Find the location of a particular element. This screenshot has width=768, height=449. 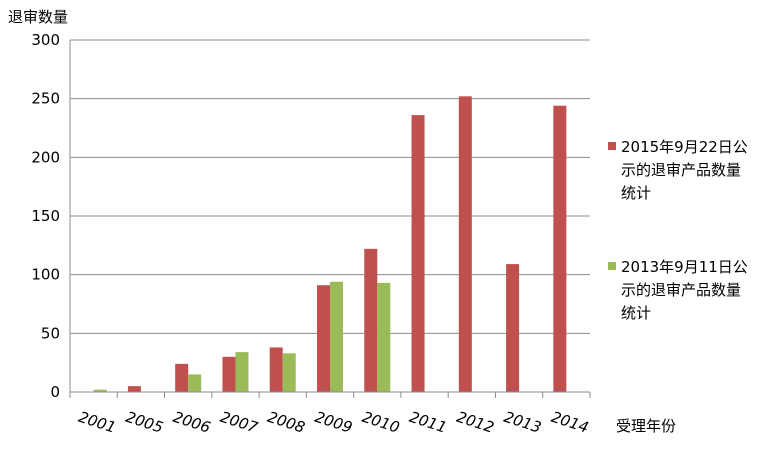

bar-series-1-2008 is located at coordinates (276, 369).